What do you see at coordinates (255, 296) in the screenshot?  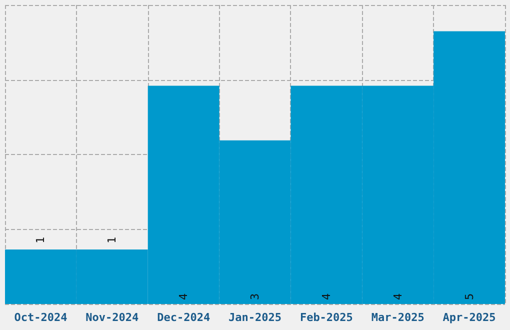 I see `data-label: 3` at bounding box center [255, 296].